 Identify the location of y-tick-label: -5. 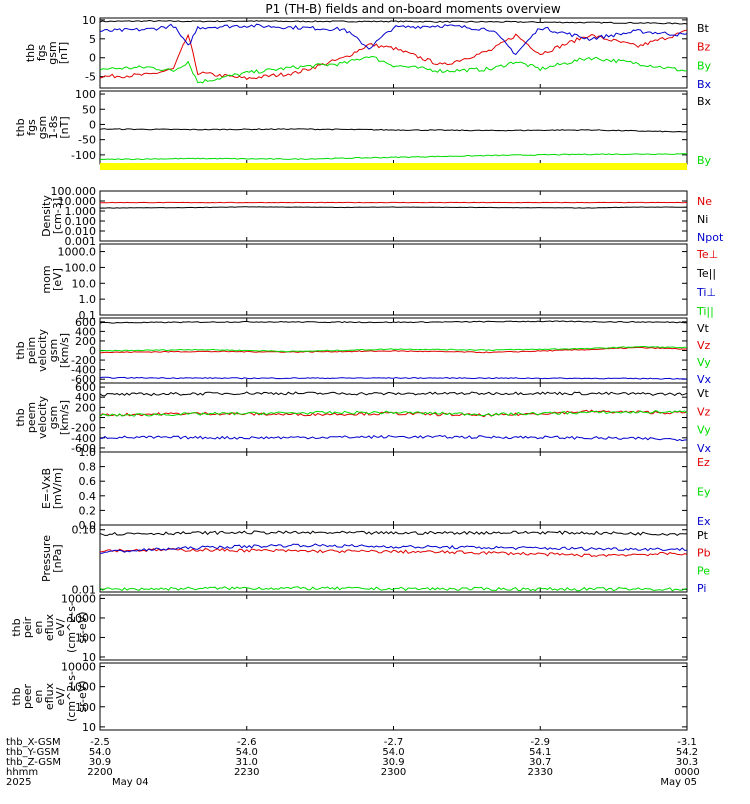
(90, 77).